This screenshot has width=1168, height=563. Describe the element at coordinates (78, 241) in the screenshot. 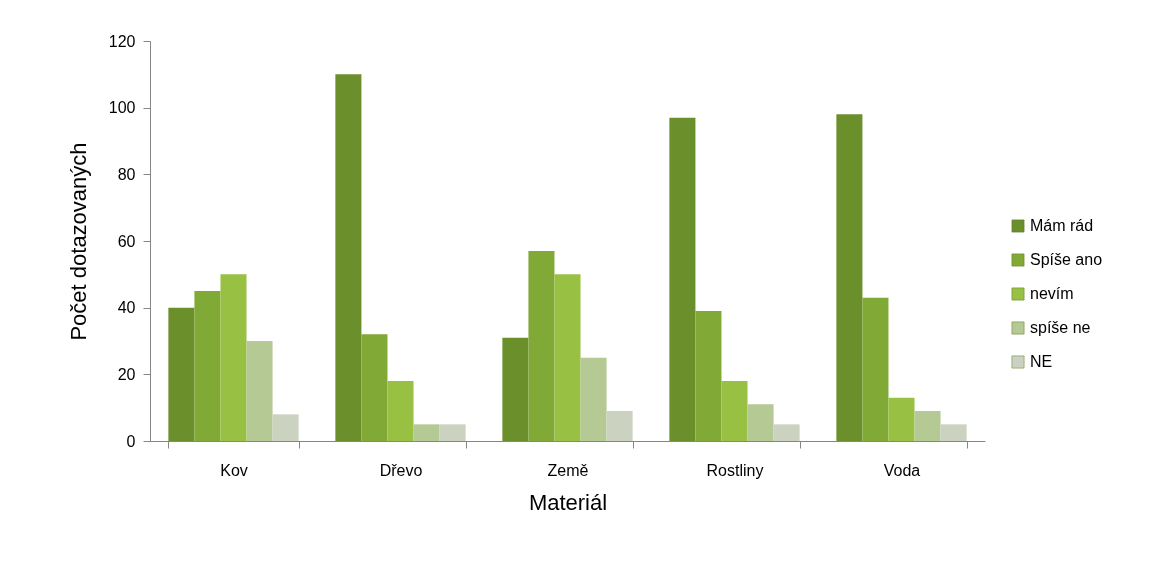

I see `y-axis-title: Počet dotazovaných` at that location.